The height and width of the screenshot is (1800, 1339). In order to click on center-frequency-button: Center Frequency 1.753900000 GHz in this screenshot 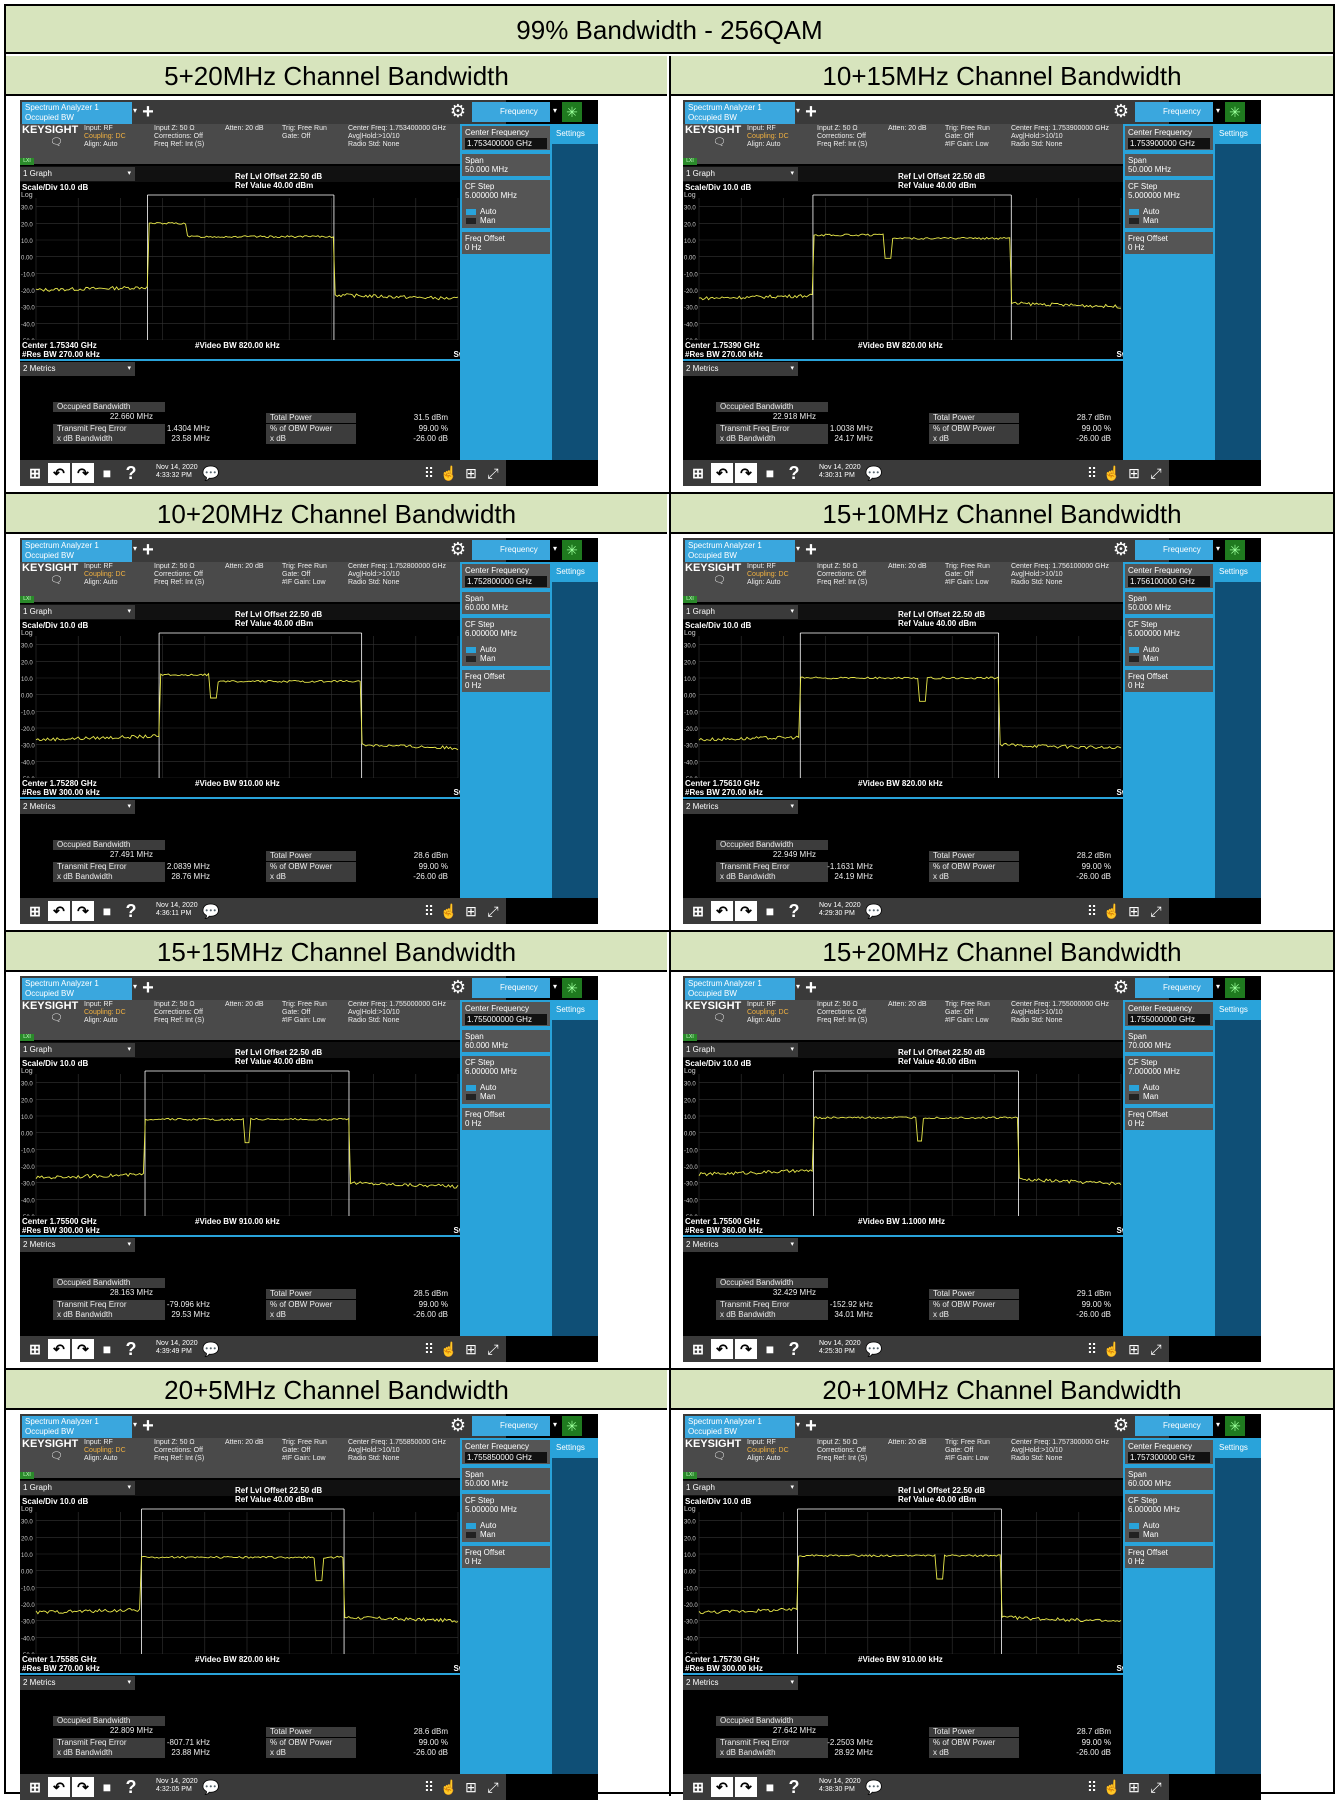, I will do `click(1169, 138)`.